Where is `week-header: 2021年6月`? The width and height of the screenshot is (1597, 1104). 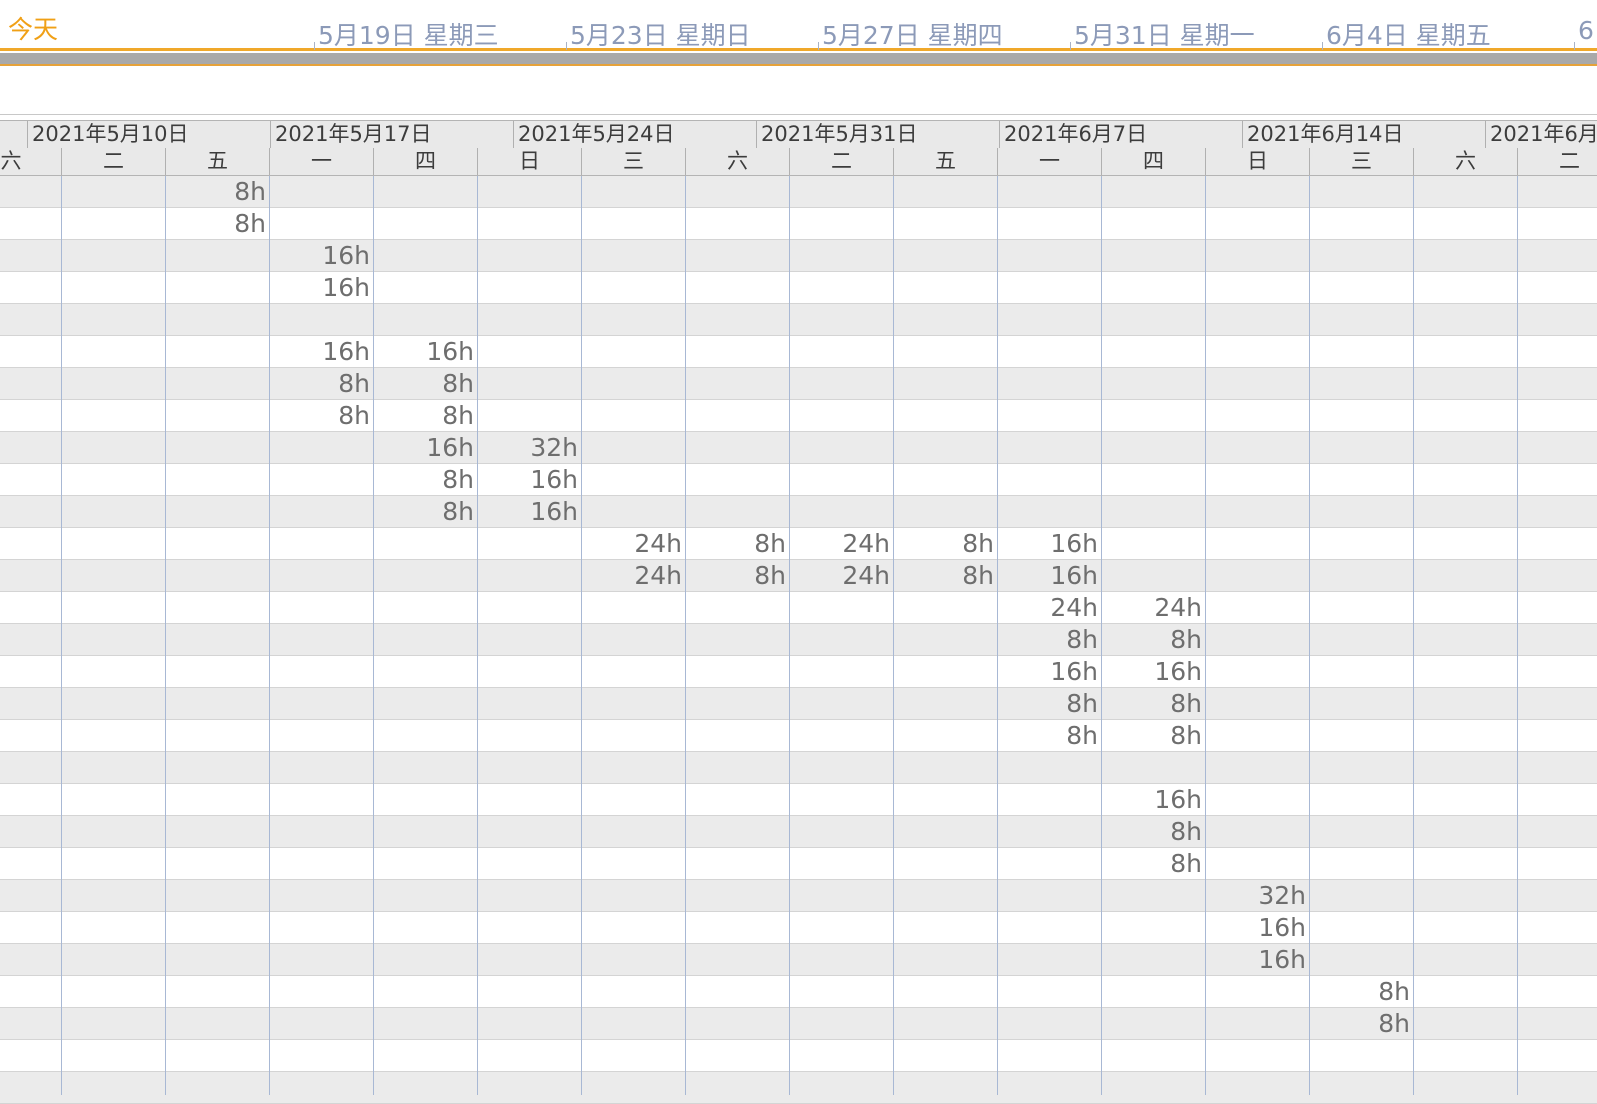 week-header: 2021年6月 is located at coordinates (1541, 134).